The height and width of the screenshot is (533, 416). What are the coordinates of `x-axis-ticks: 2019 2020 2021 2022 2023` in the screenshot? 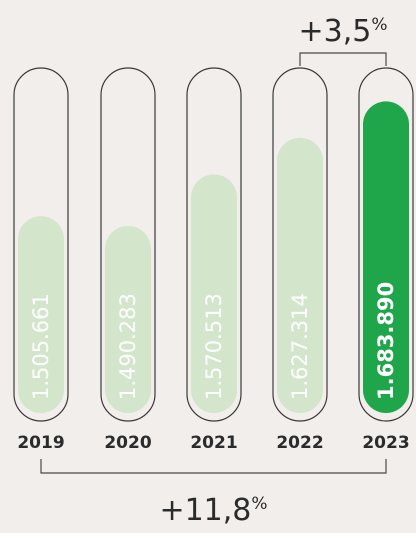 It's located at (213, 443).